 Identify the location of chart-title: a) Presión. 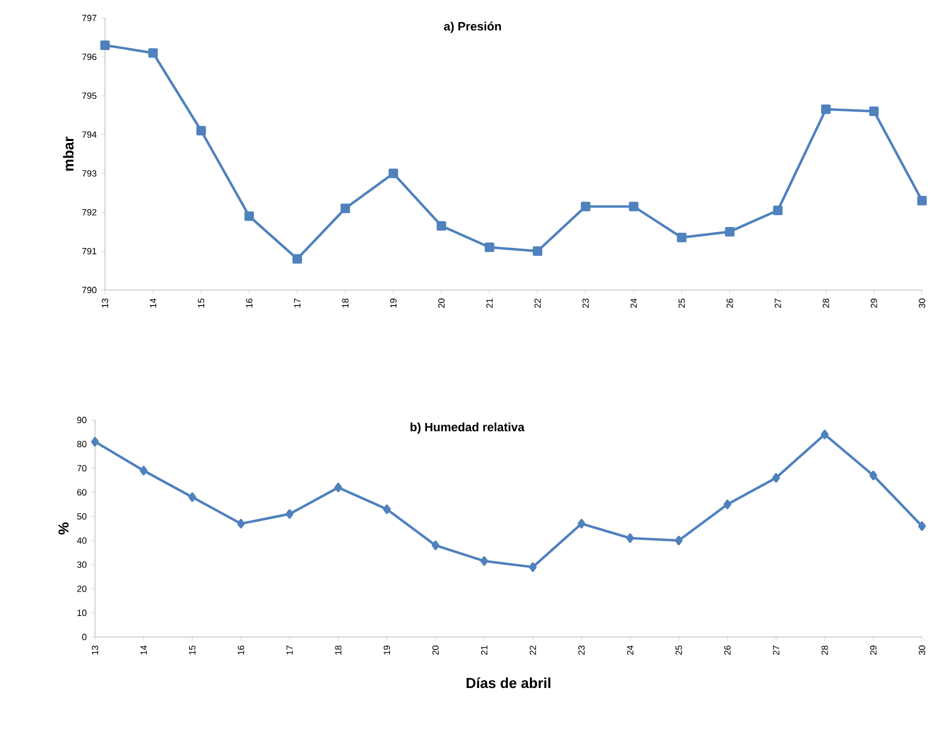
(472, 27).